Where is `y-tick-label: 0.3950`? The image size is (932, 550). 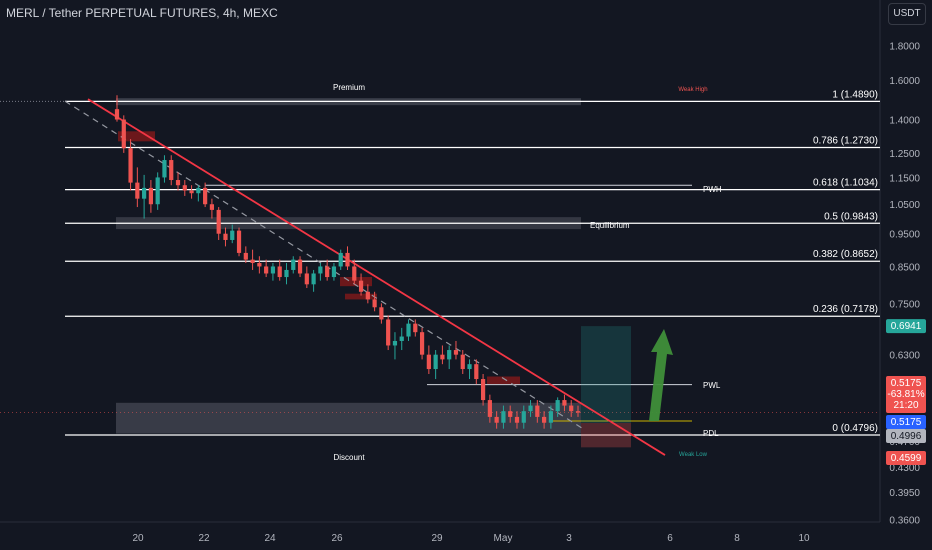 y-tick-label: 0.3950 is located at coordinates (904, 493).